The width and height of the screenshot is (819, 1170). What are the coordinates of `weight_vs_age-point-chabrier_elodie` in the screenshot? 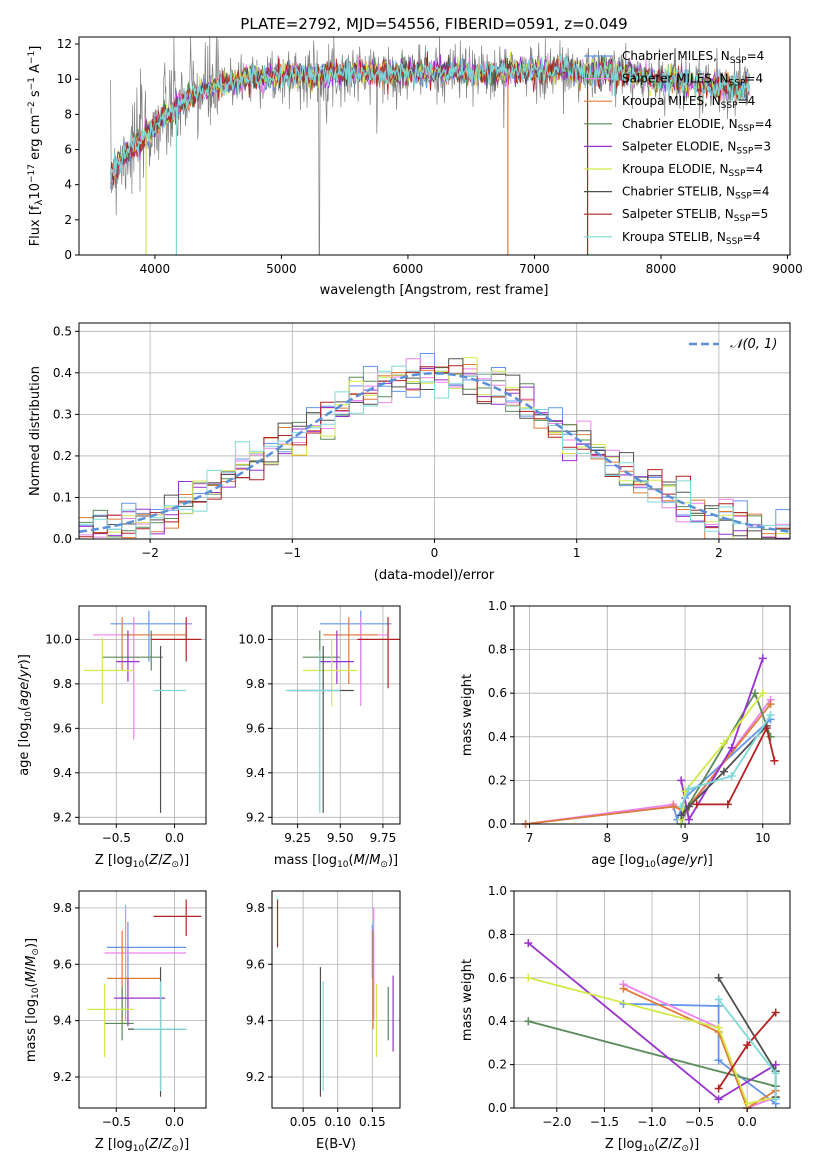 It's located at (755, 693).